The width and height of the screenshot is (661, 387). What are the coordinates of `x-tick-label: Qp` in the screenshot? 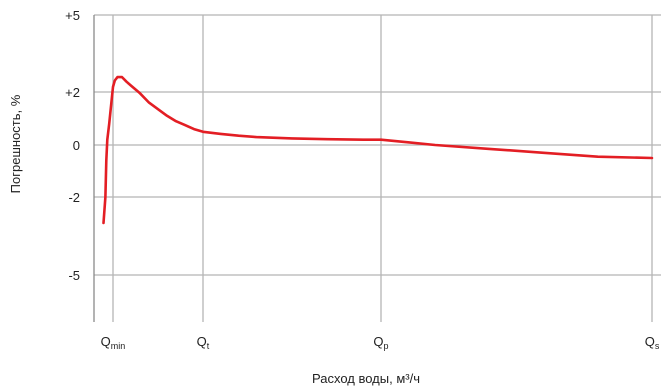 It's located at (380, 342).